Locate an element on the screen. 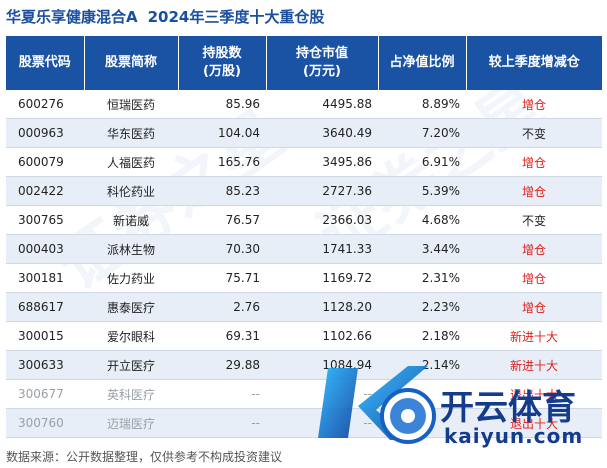 The width and height of the screenshot is (607, 468). header-shares-unit: (万股) is located at coordinates (222, 71).